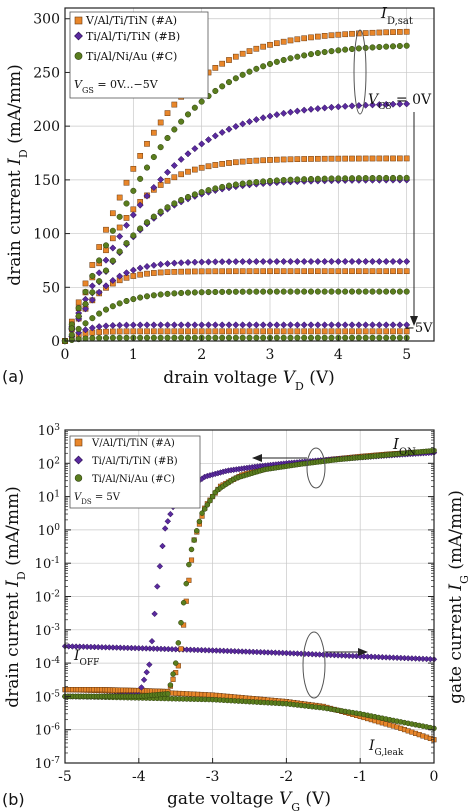 This screenshot has width=474, height=811. What do you see at coordinates (338, 355) in the screenshot?
I see `x-tick-label: 4` at bounding box center [338, 355].